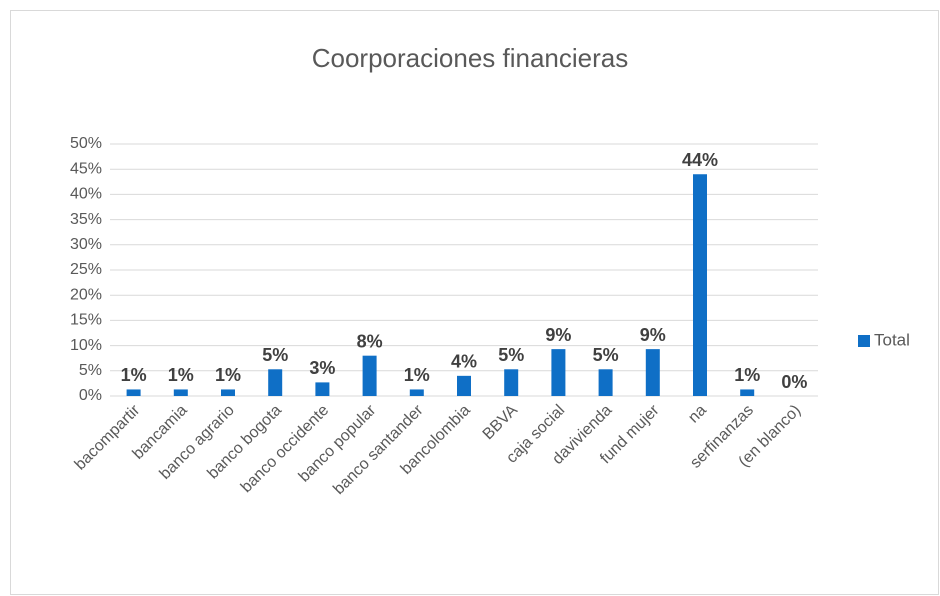 The image size is (940, 596). What do you see at coordinates (86, 219) in the screenshot?
I see `y-tick-label: 35%` at bounding box center [86, 219].